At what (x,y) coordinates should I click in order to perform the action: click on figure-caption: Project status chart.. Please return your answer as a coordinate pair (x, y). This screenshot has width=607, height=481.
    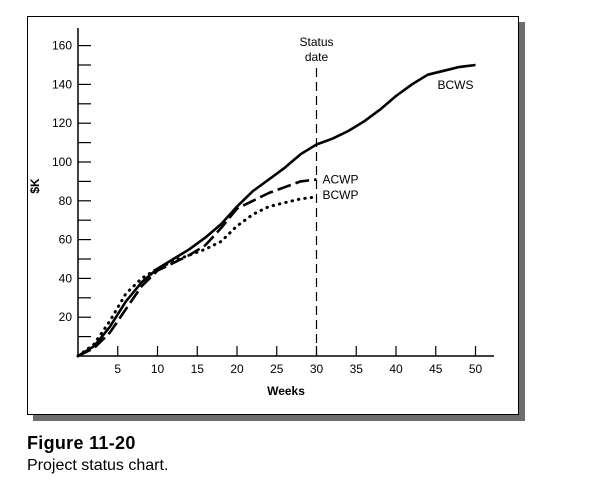
    Looking at the image, I should click on (98, 465).